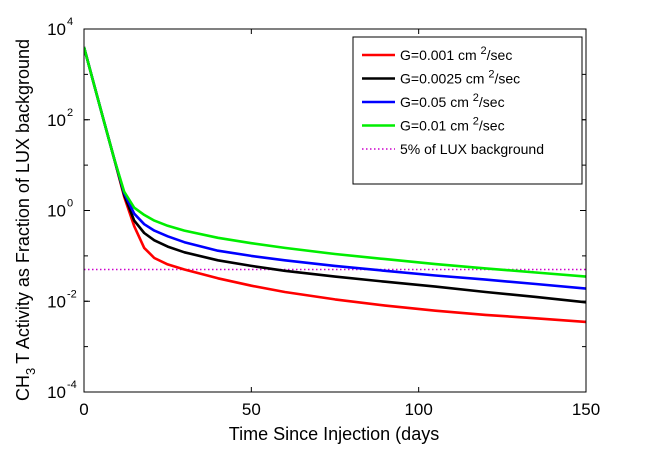 The width and height of the screenshot is (646, 451). What do you see at coordinates (251, 409) in the screenshot?
I see `x-tick-label: 50` at bounding box center [251, 409].